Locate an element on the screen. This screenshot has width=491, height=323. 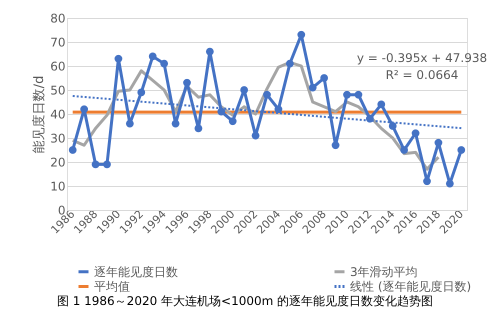
y-axis-title: 能见度日数/d is located at coordinates (39, 115).